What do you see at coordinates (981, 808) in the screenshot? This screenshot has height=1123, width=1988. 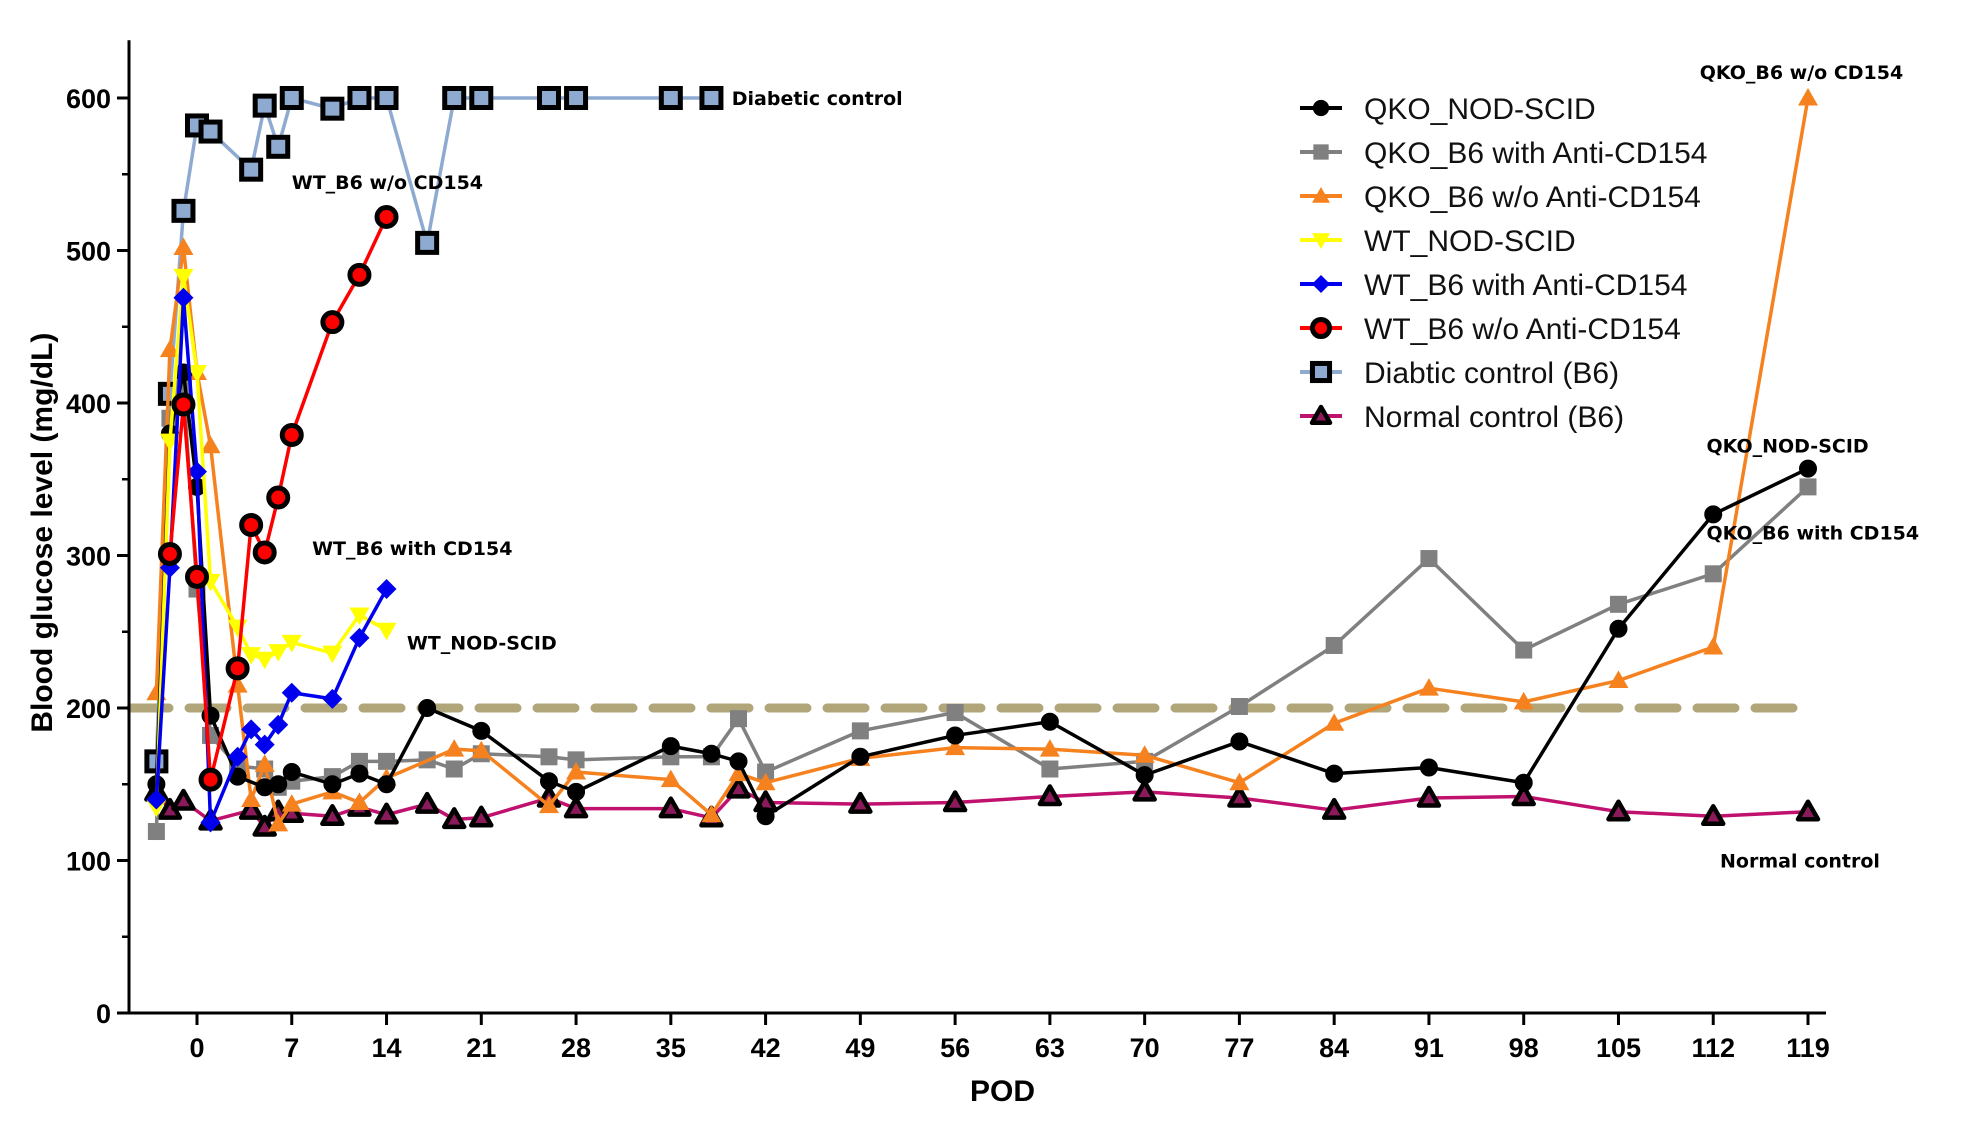 I see `series-line` at bounding box center [981, 808].